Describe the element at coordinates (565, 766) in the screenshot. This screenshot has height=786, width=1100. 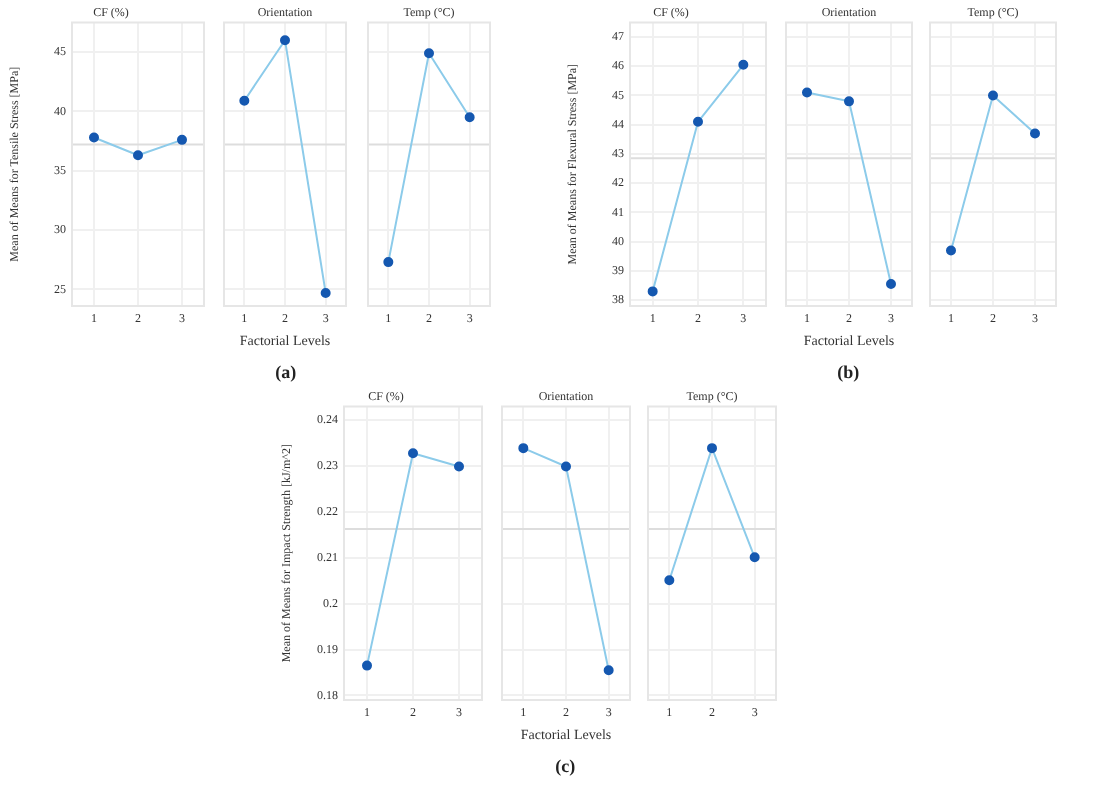
I see `text: (c)` at that location.